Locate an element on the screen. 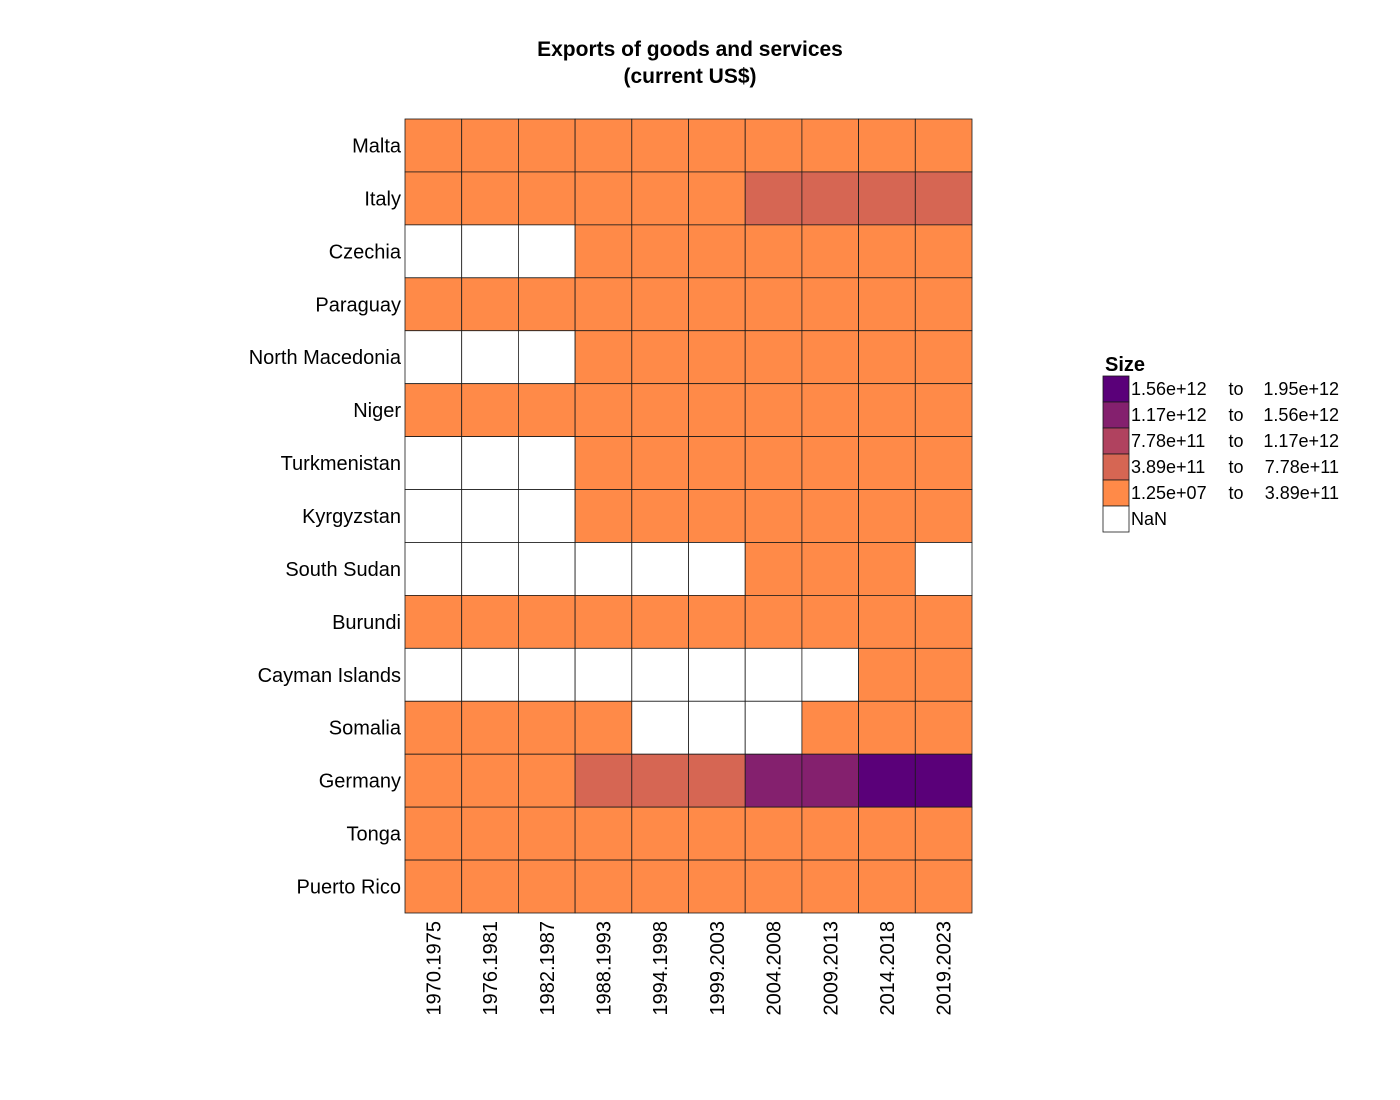 The image size is (1400, 1100). legend-range-to: 1.56e+12 is located at coordinates (1301, 415).